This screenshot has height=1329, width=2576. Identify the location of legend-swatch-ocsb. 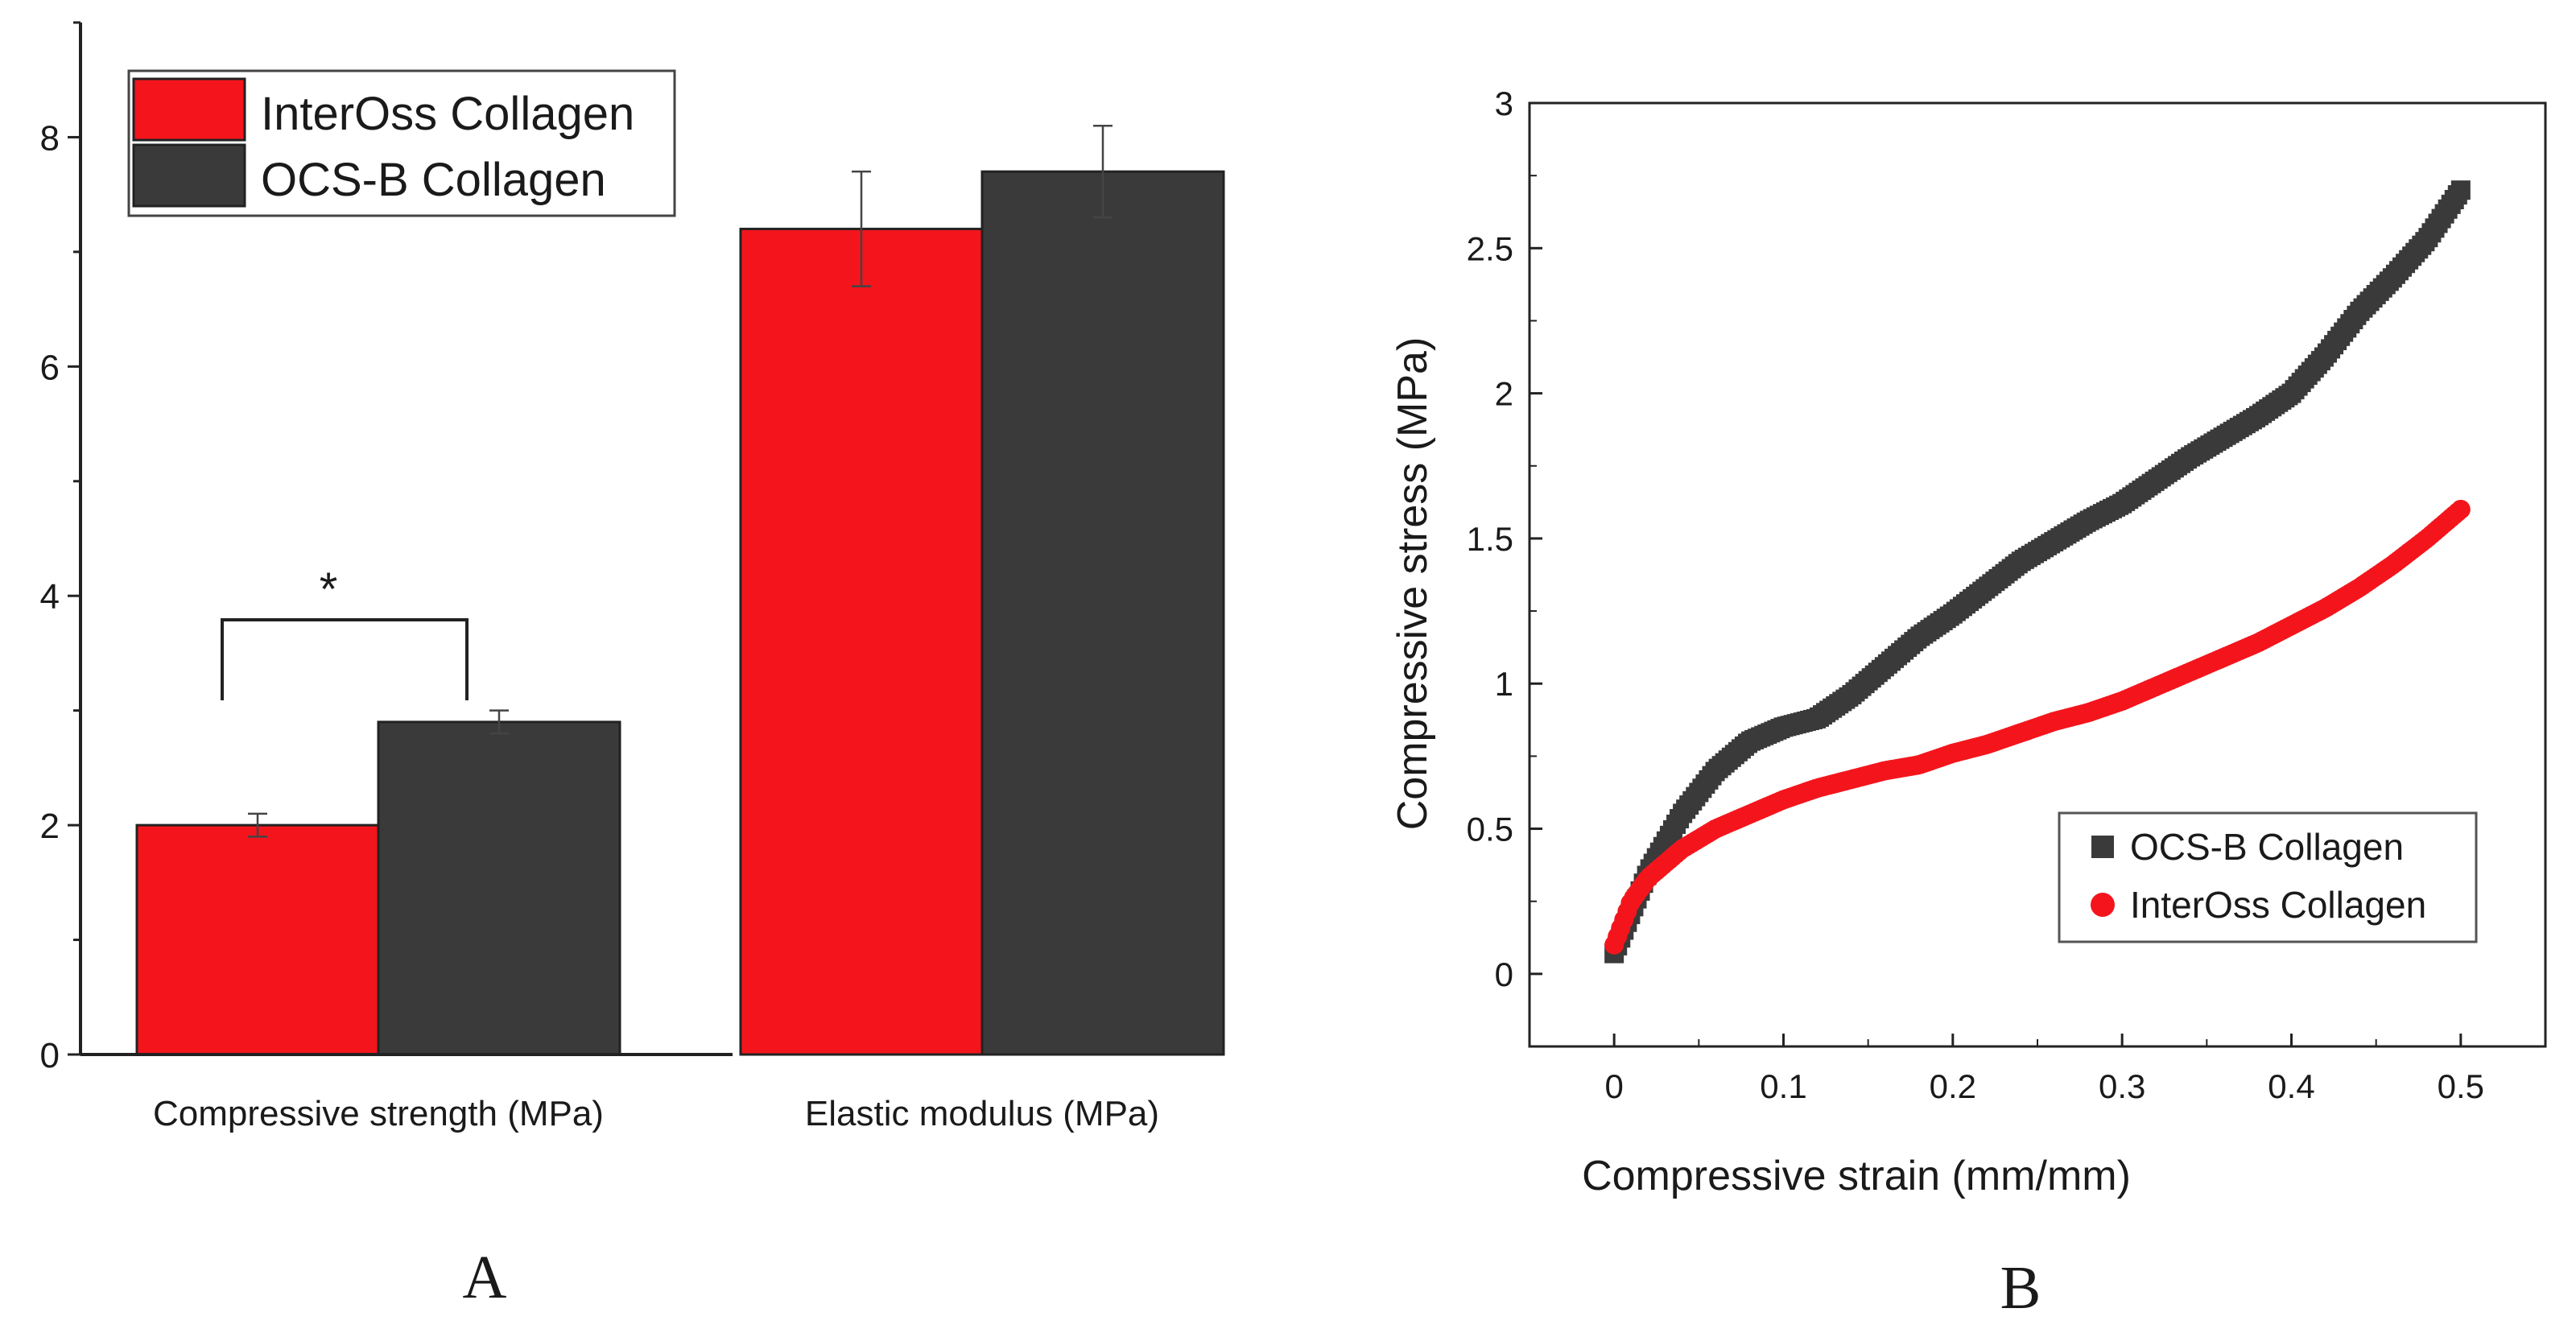
(189, 175).